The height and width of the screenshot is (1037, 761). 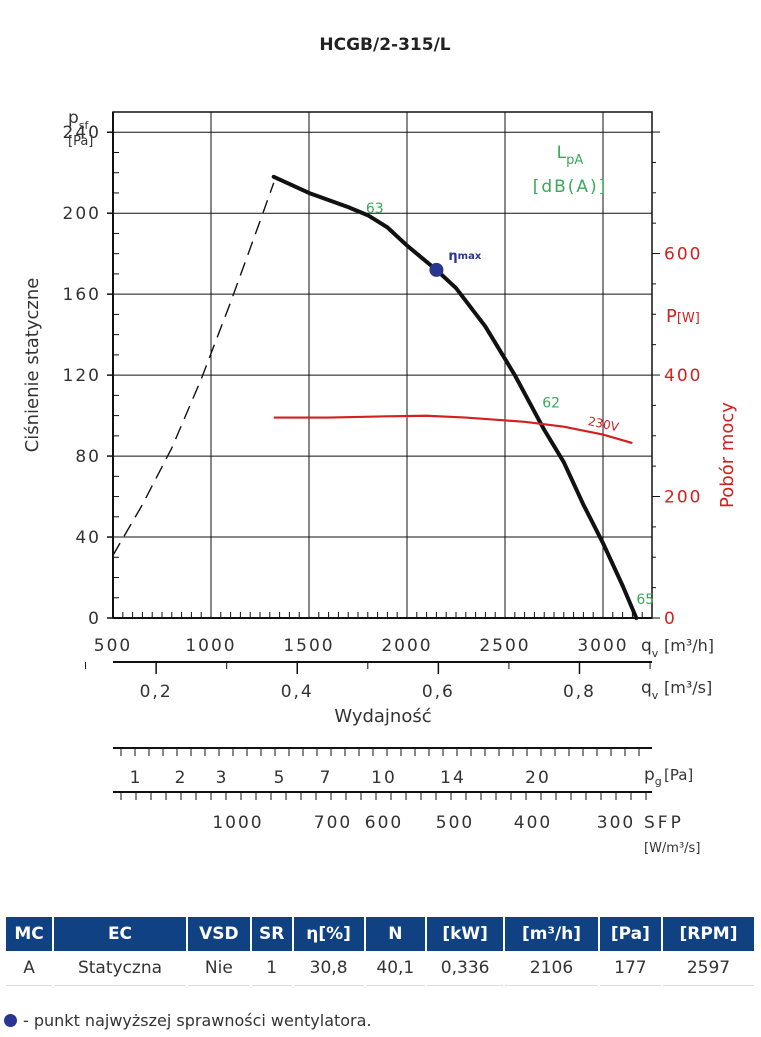 What do you see at coordinates (727, 455) in the screenshot?
I see `y2-axis-title: Pobór mocy` at bounding box center [727, 455].